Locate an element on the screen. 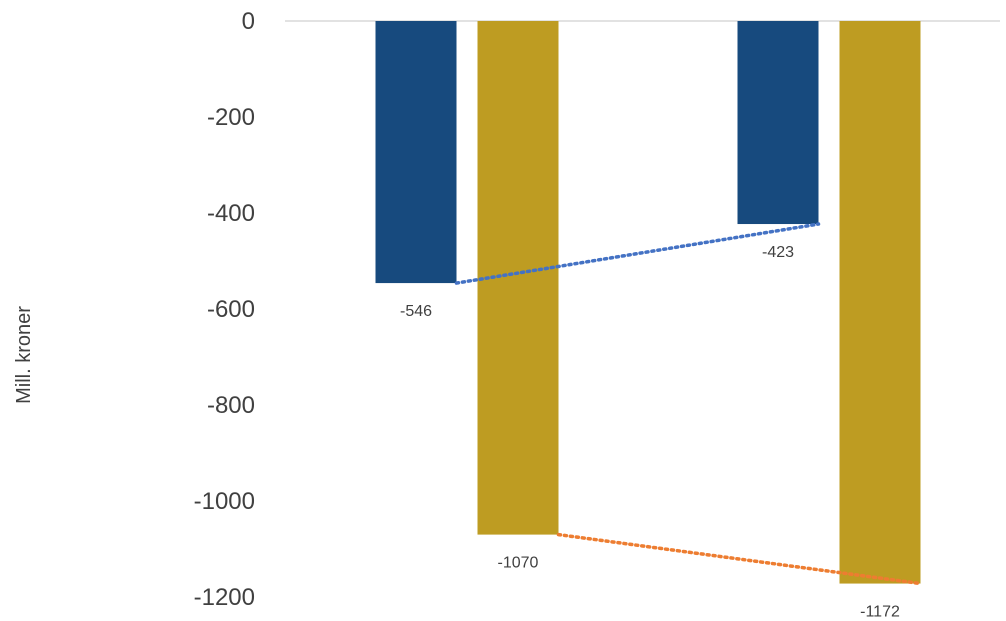 This screenshot has height=621, width=1006. data-label: -546 is located at coordinates (416, 311).